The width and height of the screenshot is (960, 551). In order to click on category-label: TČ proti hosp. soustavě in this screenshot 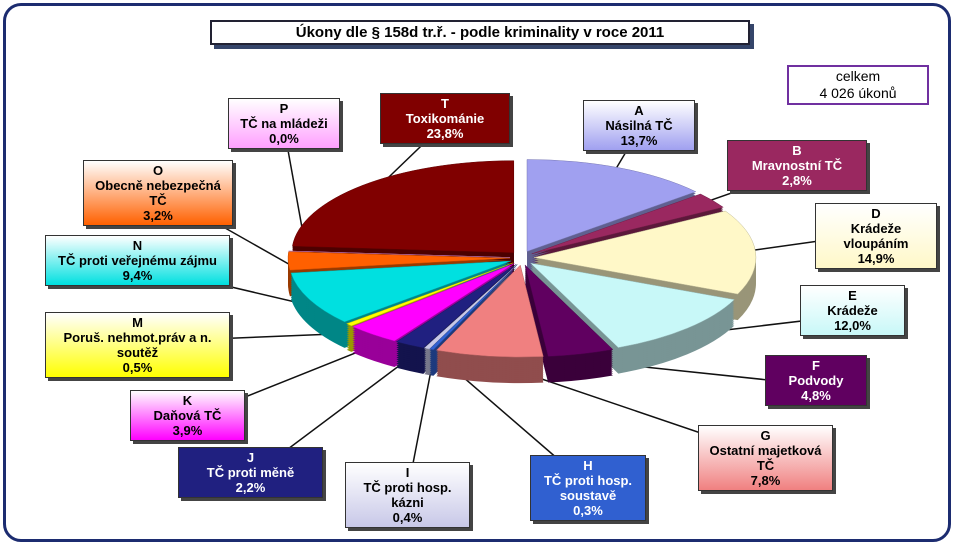, I will do `click(588, 488)`.